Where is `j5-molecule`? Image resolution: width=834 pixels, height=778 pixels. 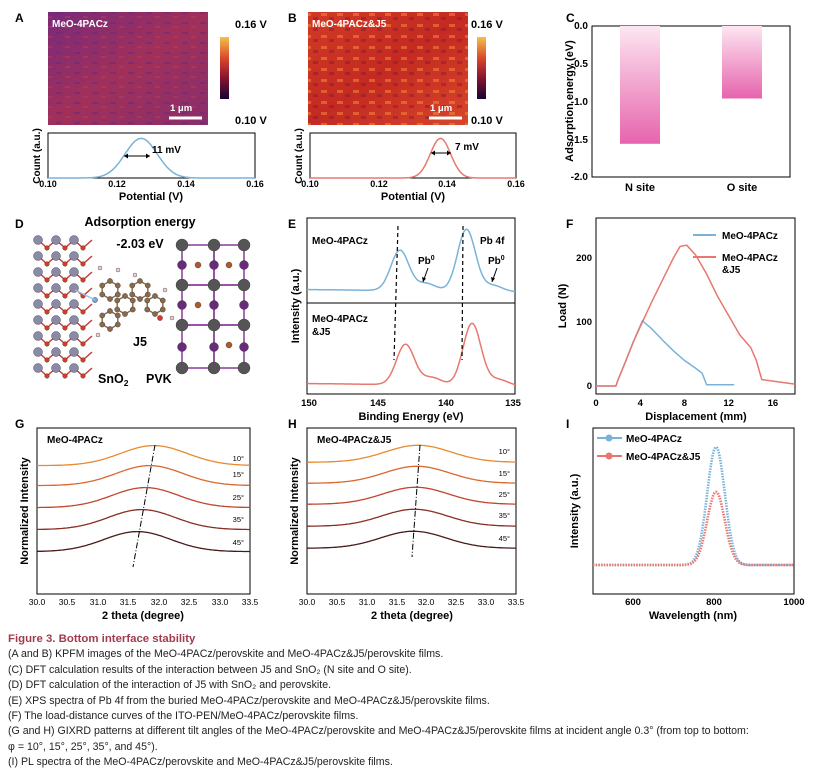
j5-molecule is located at coordinates (124, 301).